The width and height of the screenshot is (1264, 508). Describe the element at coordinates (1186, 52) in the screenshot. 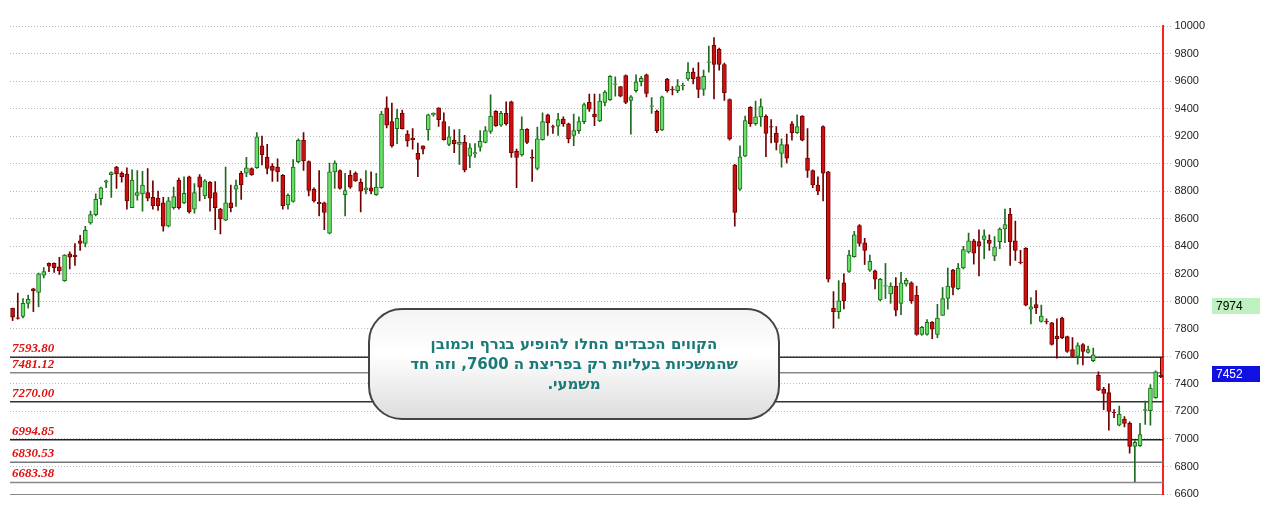

I see `y-tick-label: 9800` at that location.